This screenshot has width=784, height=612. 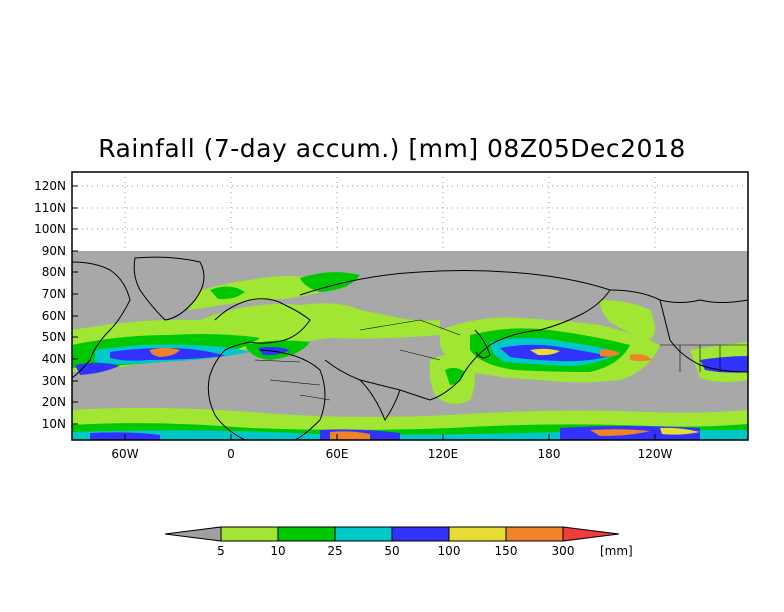 I want to click on colorbar-label: 10, so click(x=278, y=551).